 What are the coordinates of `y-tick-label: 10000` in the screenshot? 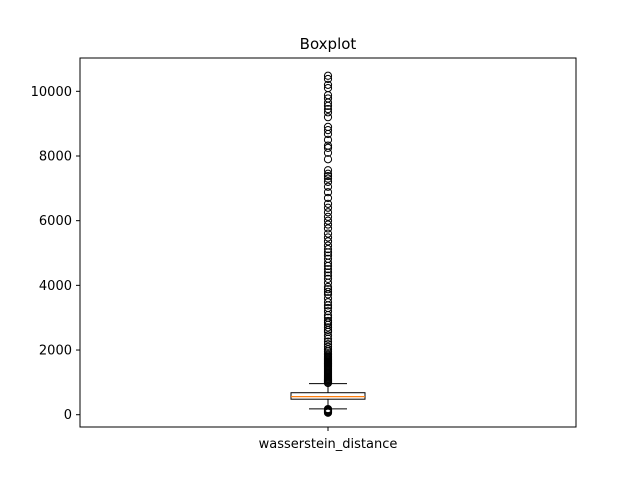 It's located at (51, 92).